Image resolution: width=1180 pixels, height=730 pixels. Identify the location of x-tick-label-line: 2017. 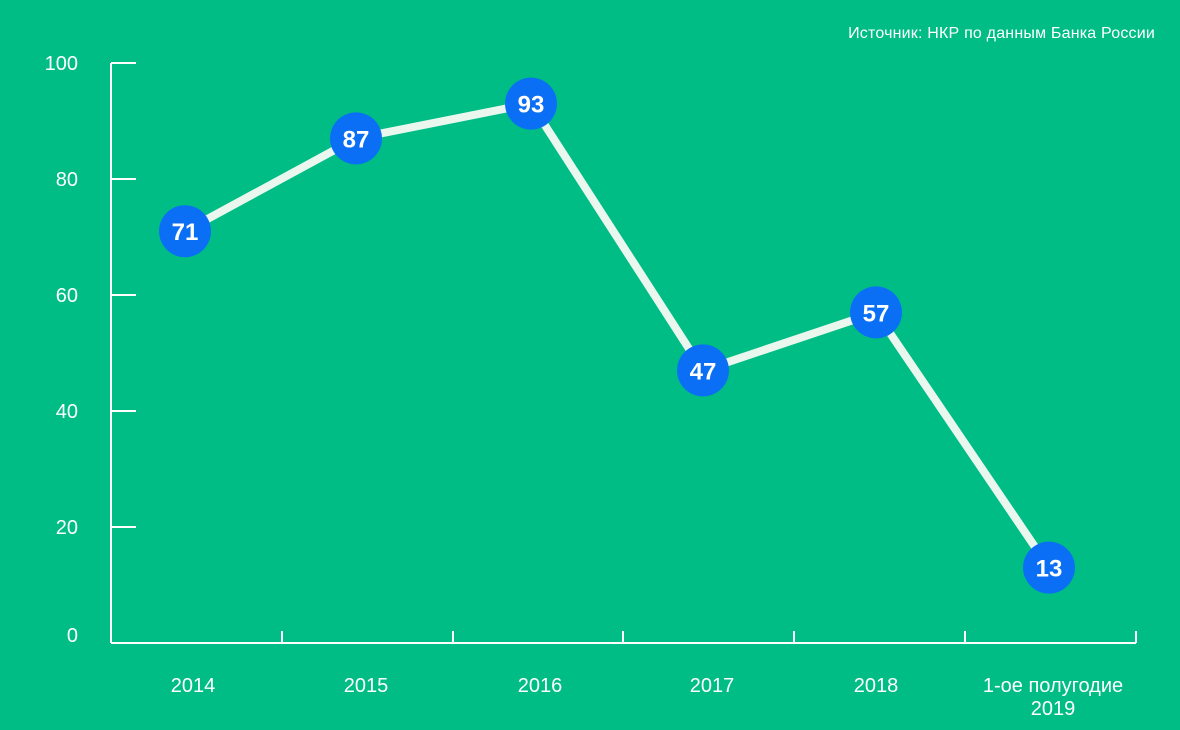
(712, 686).